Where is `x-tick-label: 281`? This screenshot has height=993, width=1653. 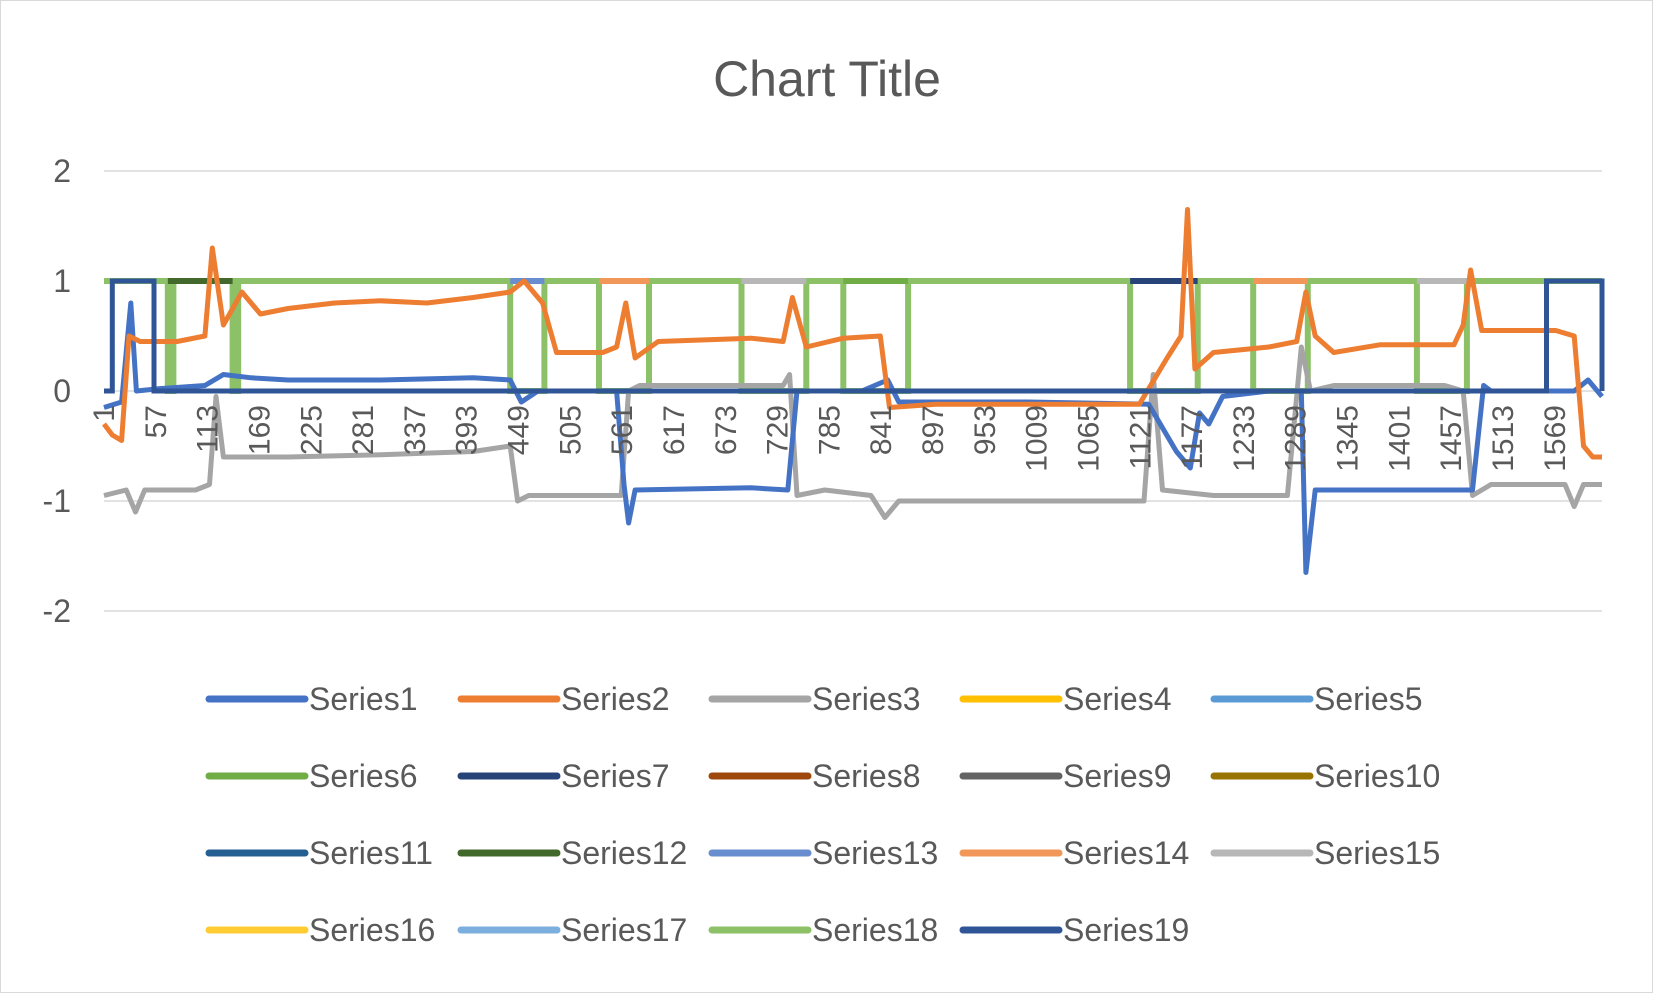
x-tick-label: 281 is located at coordinates (363, 430).